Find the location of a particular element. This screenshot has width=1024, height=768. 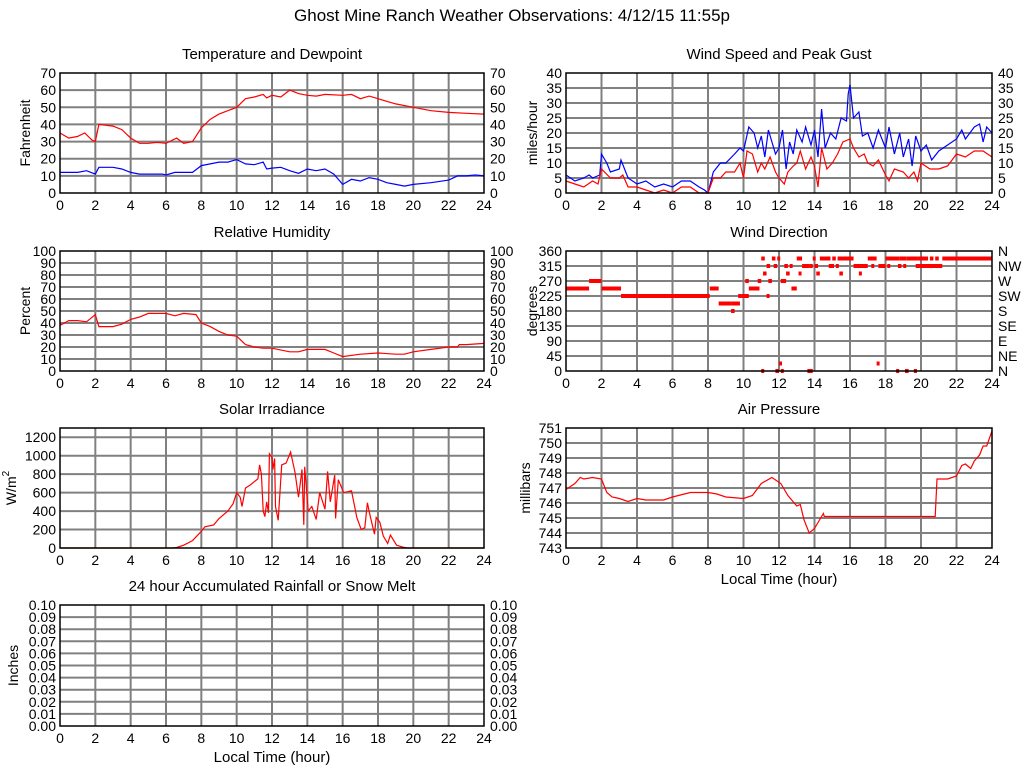

chart-title: Wind Speed and Peak Gust is located at coordinates (779, 54).